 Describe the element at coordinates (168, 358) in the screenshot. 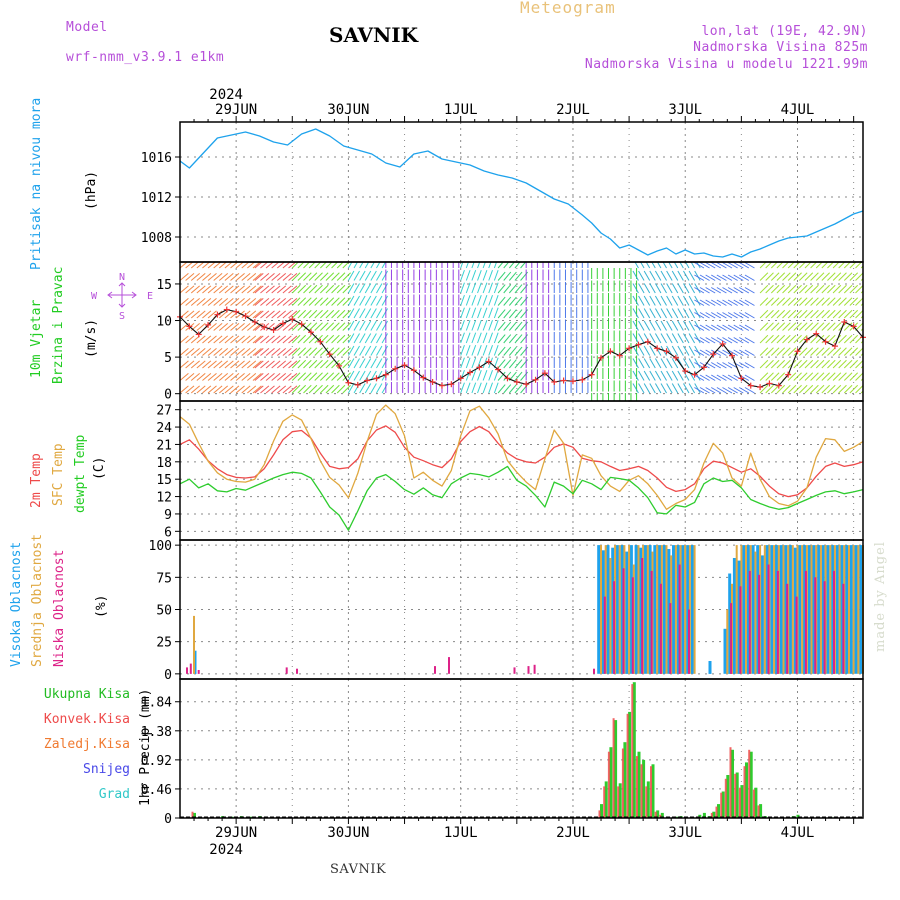

I see `y-tick-label: 5` at that location.